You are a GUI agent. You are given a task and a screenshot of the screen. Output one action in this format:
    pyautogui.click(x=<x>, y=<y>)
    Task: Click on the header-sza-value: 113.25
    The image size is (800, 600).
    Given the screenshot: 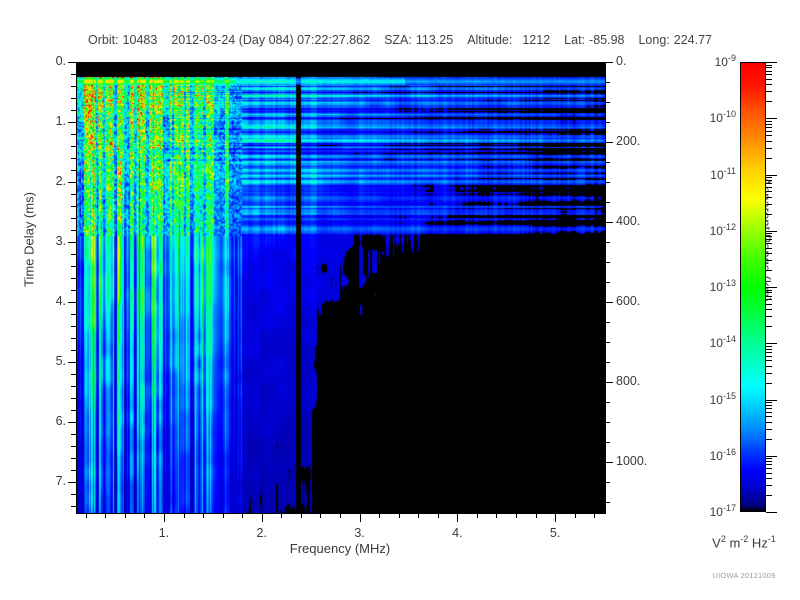 What is the action you would take?
    pyautogui.click(x=434, y=40)
    